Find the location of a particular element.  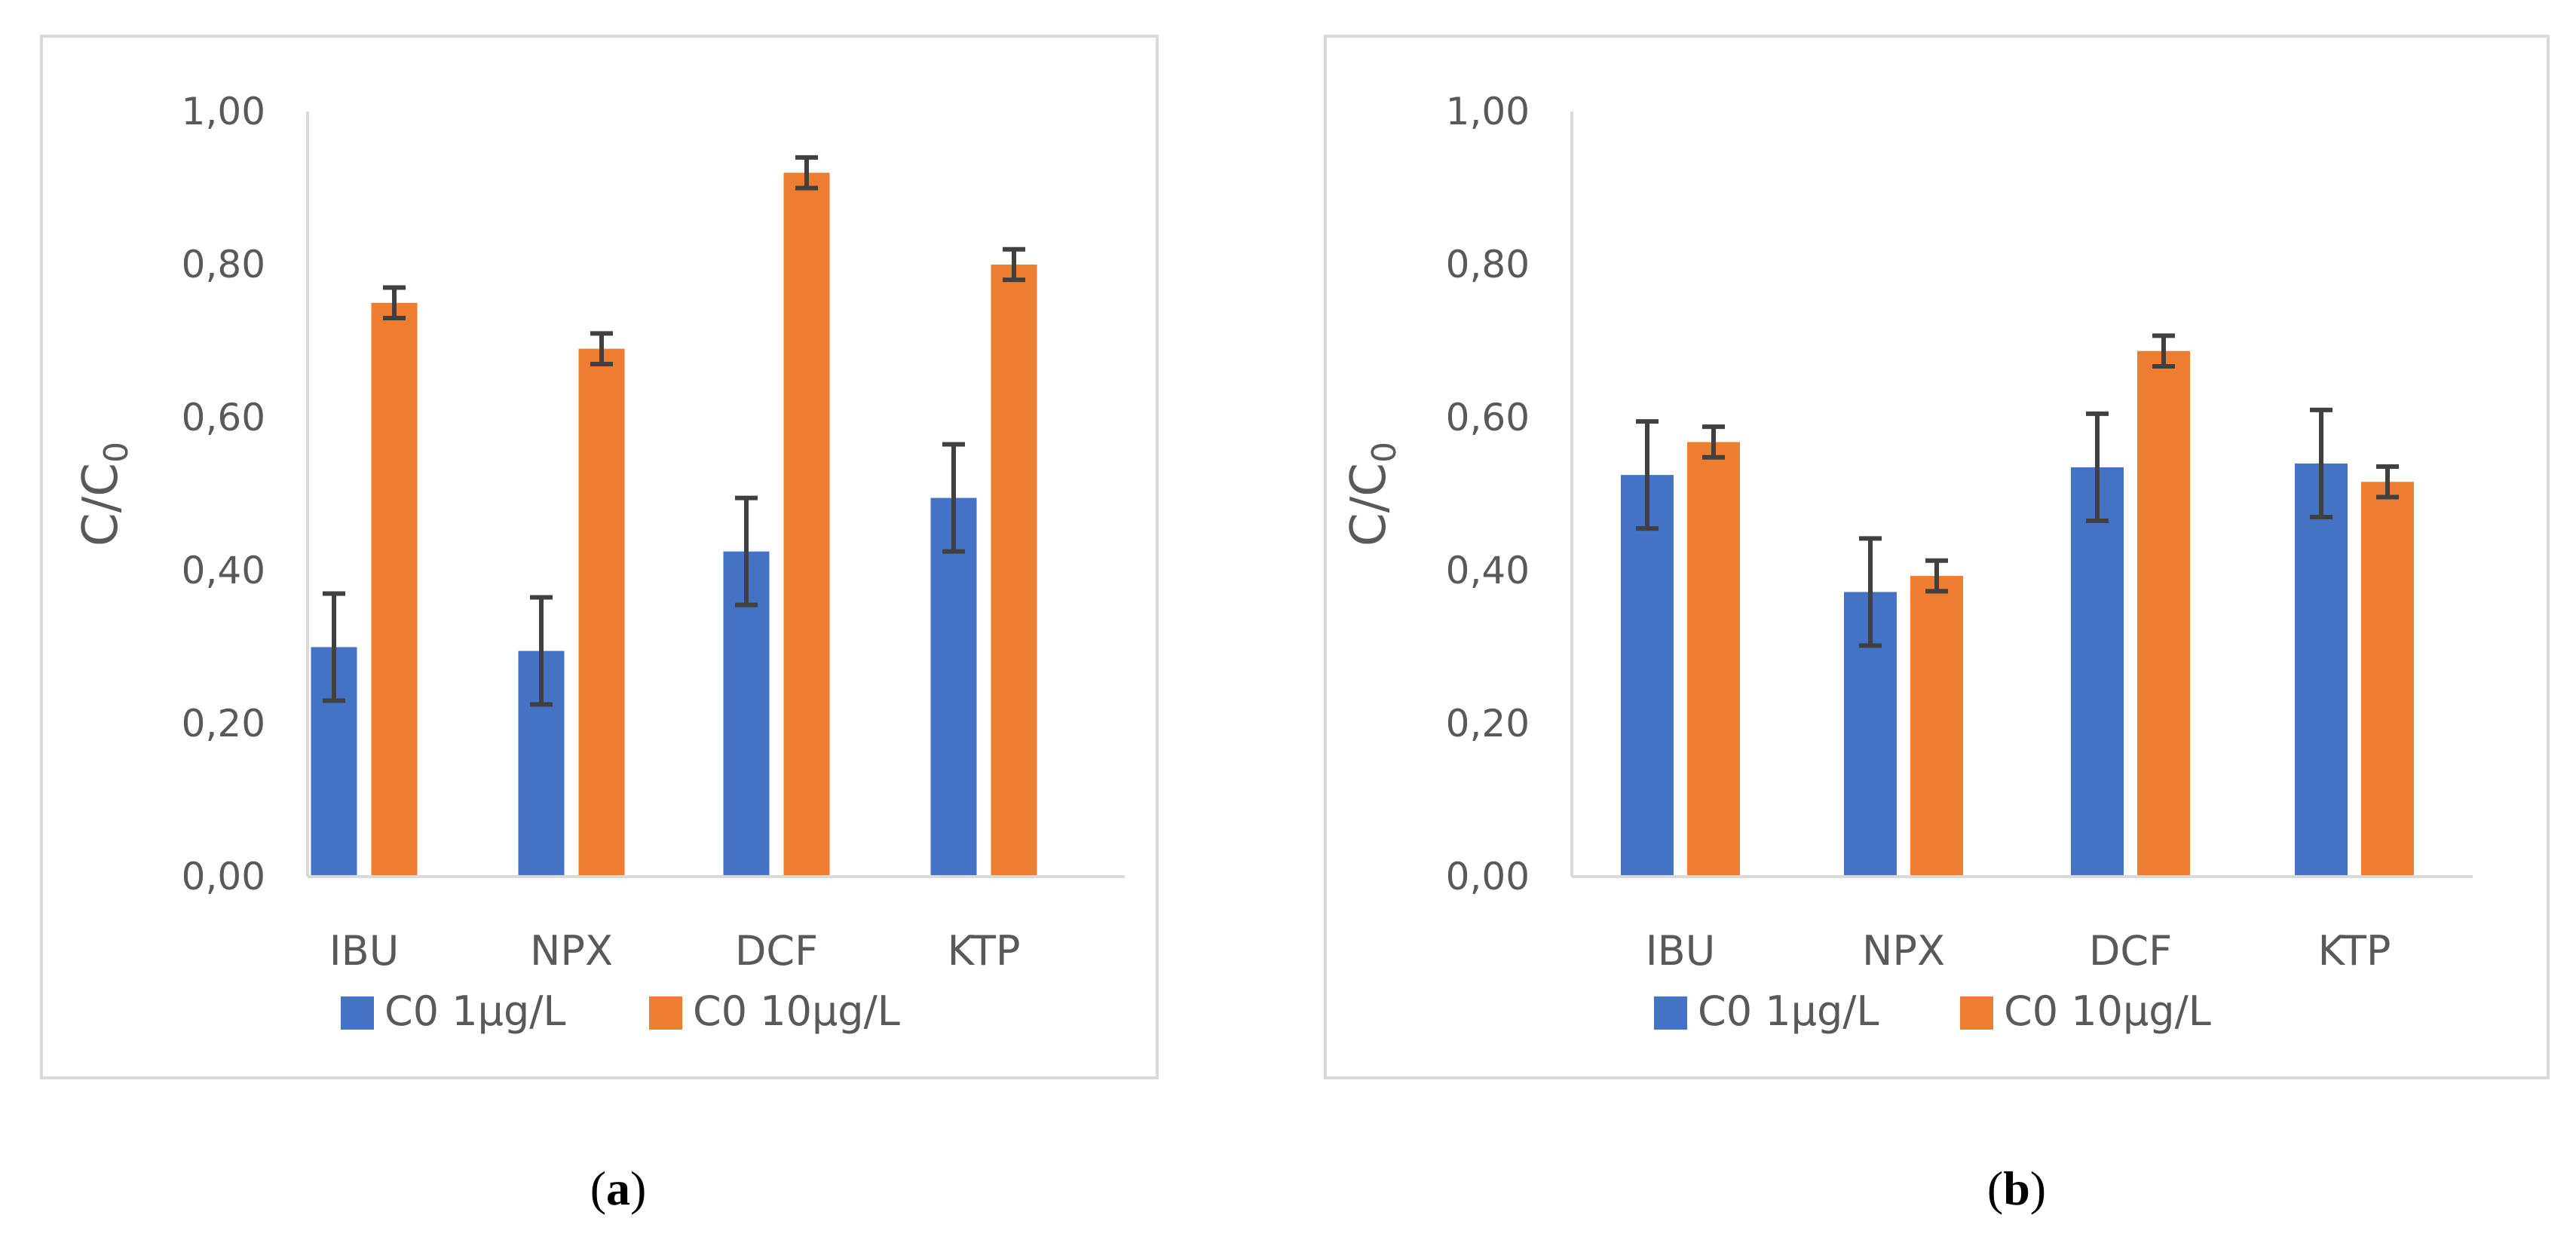

panel-label-letter: a is located at coordinates (618, 1188).